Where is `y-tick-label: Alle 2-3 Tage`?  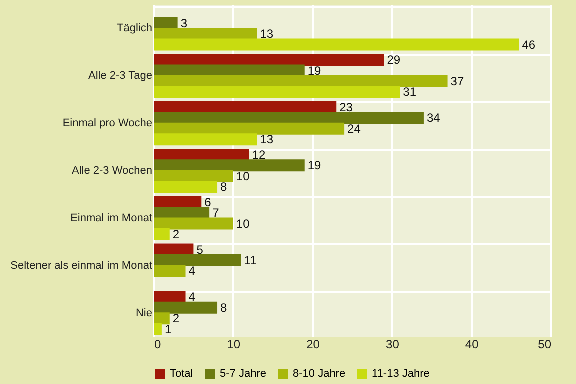 y-tick-label: Alle 2-3 Tage is located at coordinates (120, 76).